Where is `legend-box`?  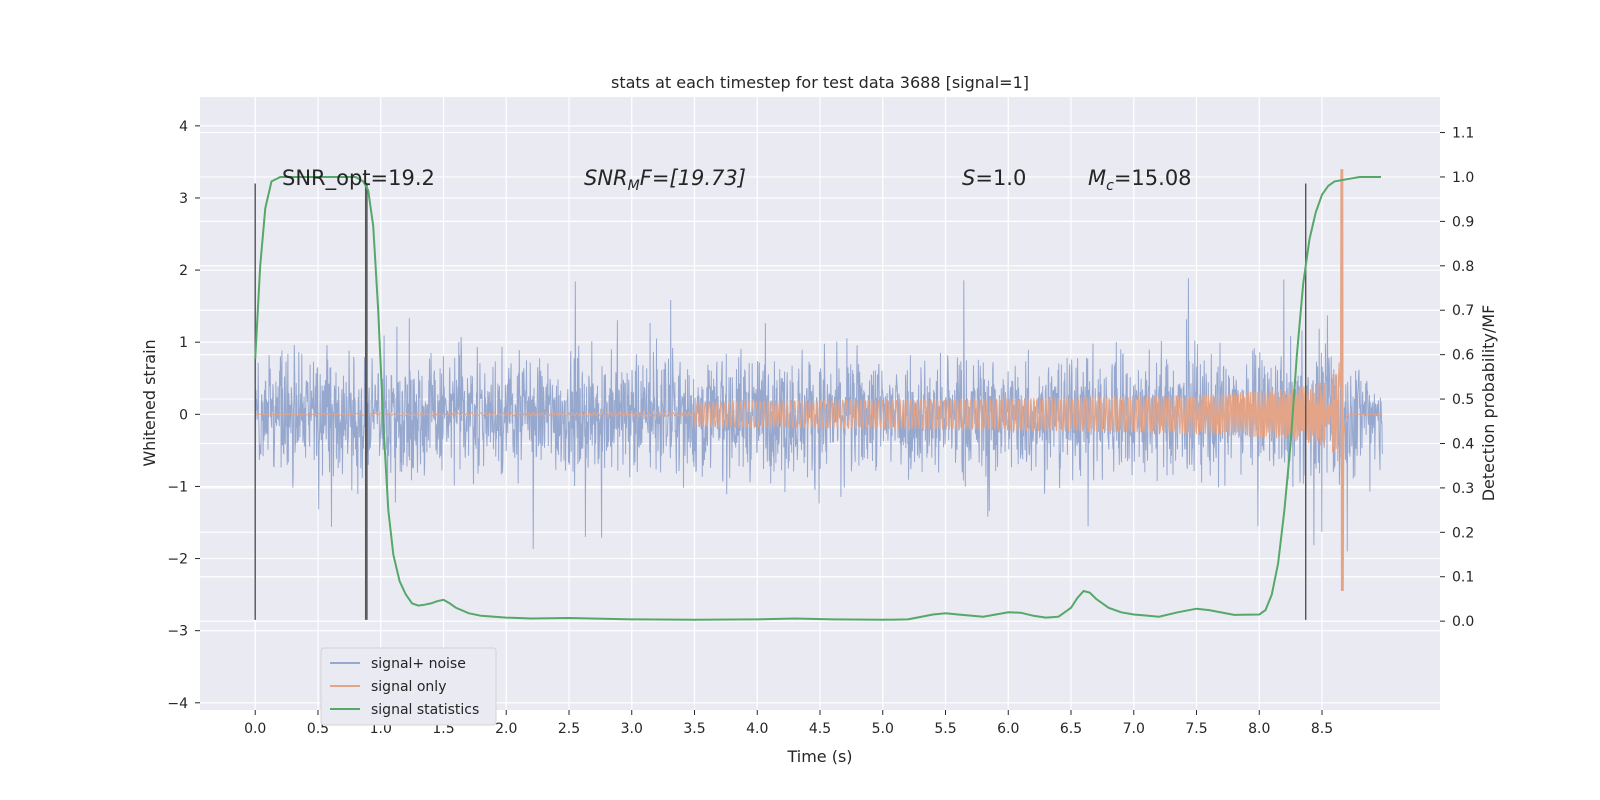
legend-box is located at coordinates (408, 686).